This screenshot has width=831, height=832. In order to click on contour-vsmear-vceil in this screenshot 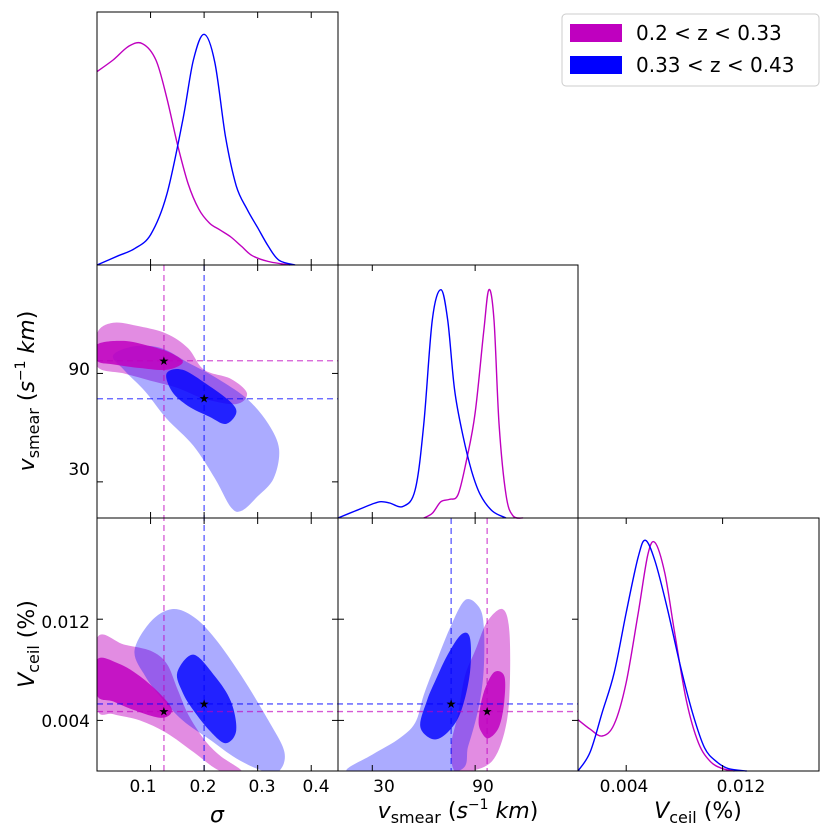, I will do `click(428, 684)`.